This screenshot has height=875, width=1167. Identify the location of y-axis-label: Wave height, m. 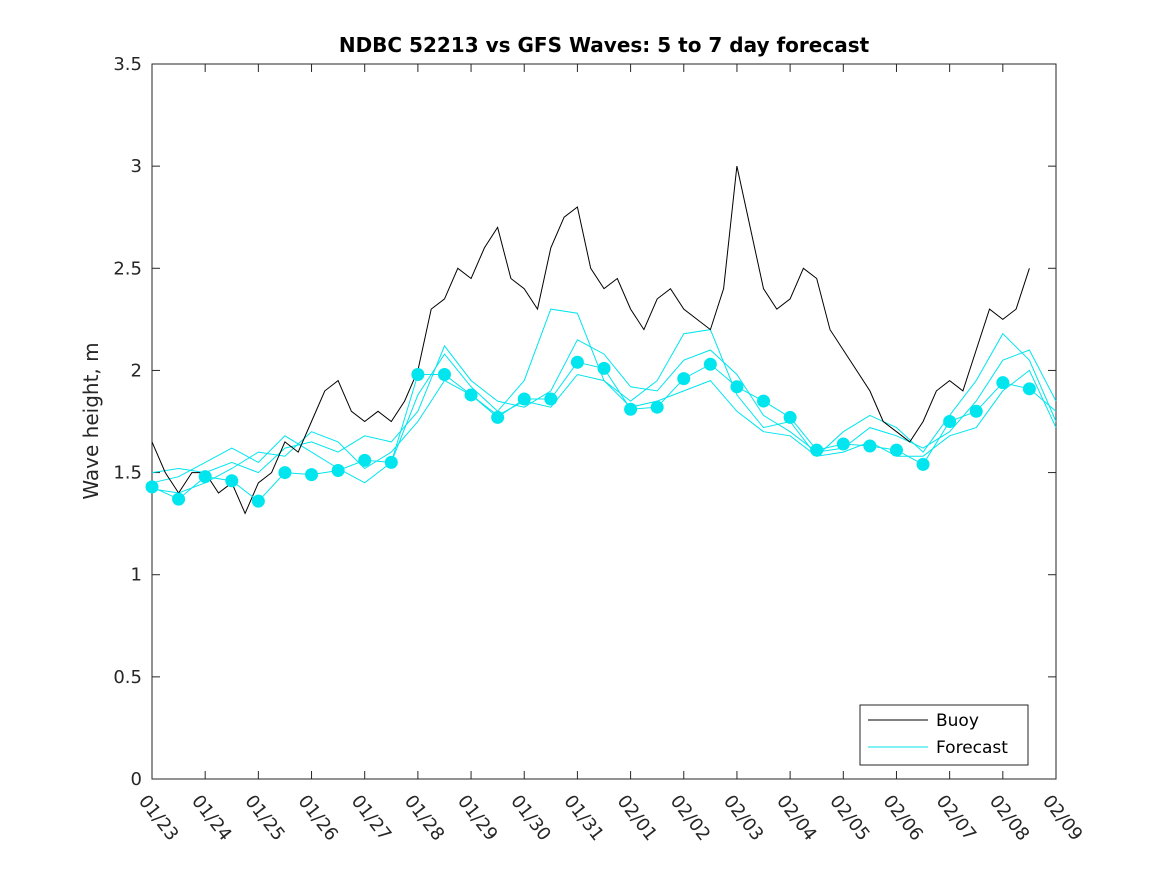
(91, 420).